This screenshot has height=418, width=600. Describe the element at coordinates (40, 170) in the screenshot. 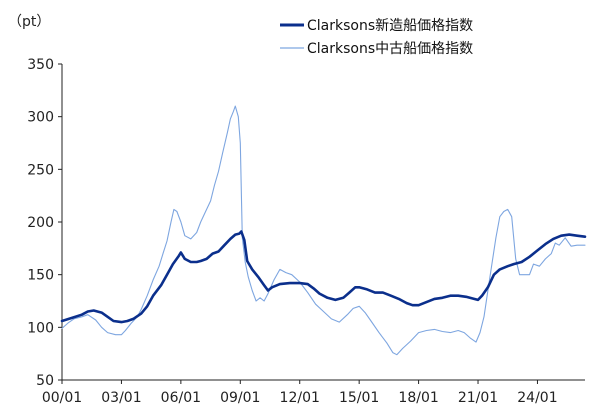

I see `y-tick-label: 250` at that location.